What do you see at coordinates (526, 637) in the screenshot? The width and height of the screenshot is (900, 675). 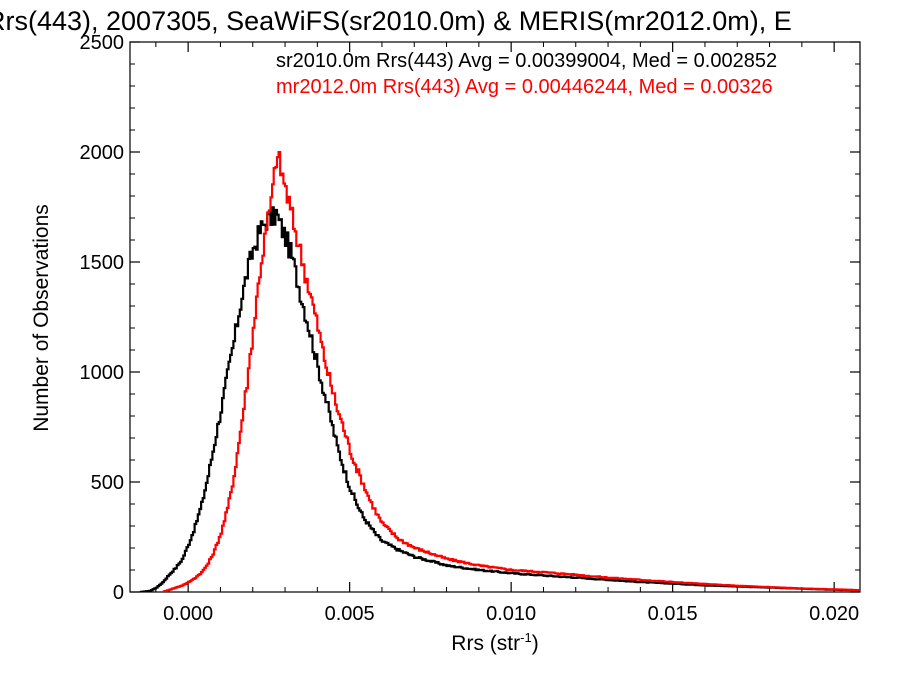 I see `x-axis-label-sup: -1` at bounding box center [526, 637].